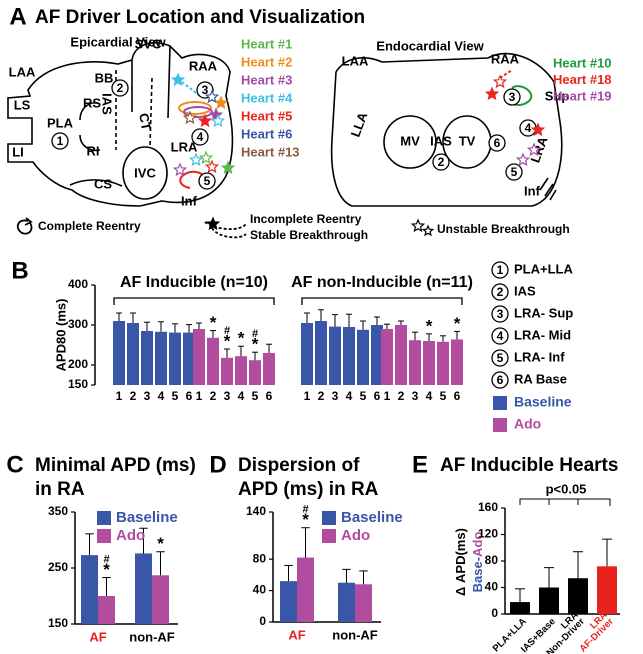 The image size is (643, 654). What do you see at coordinates (582, 79) in the screenshot?
I see `heart-label: Heart #18` at bounding box center [582, 79].